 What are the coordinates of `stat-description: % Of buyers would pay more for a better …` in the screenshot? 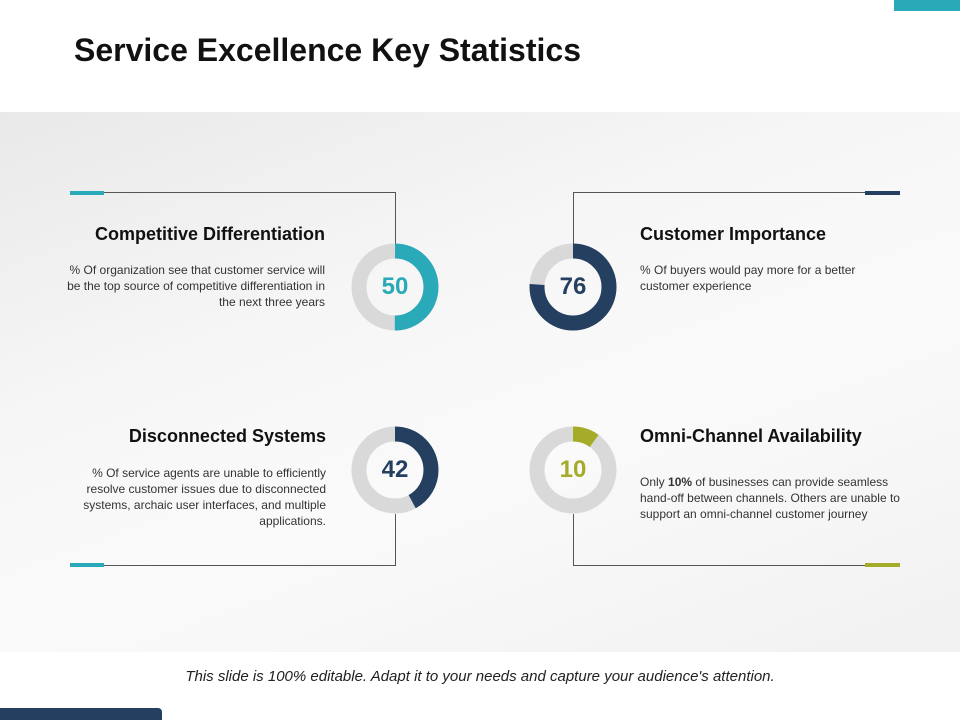 It's located at (748, 278).